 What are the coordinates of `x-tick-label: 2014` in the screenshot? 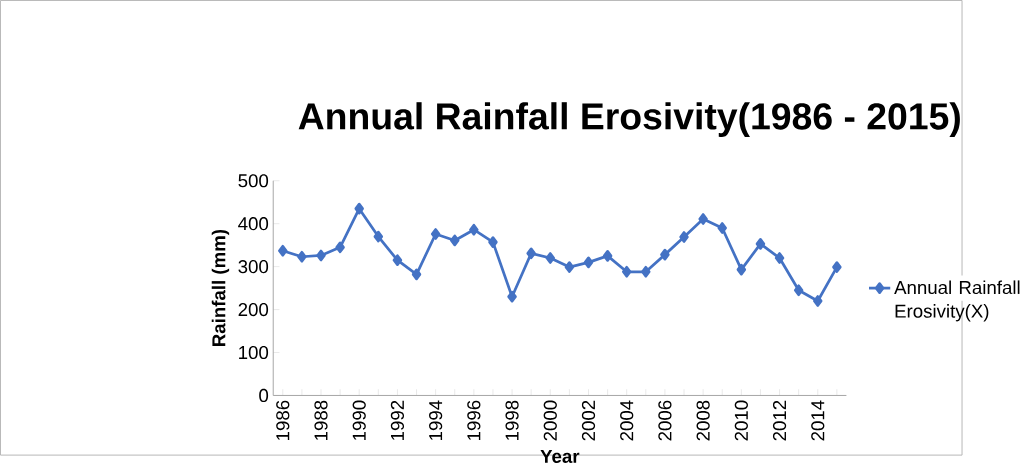 It's located at (818, 420).